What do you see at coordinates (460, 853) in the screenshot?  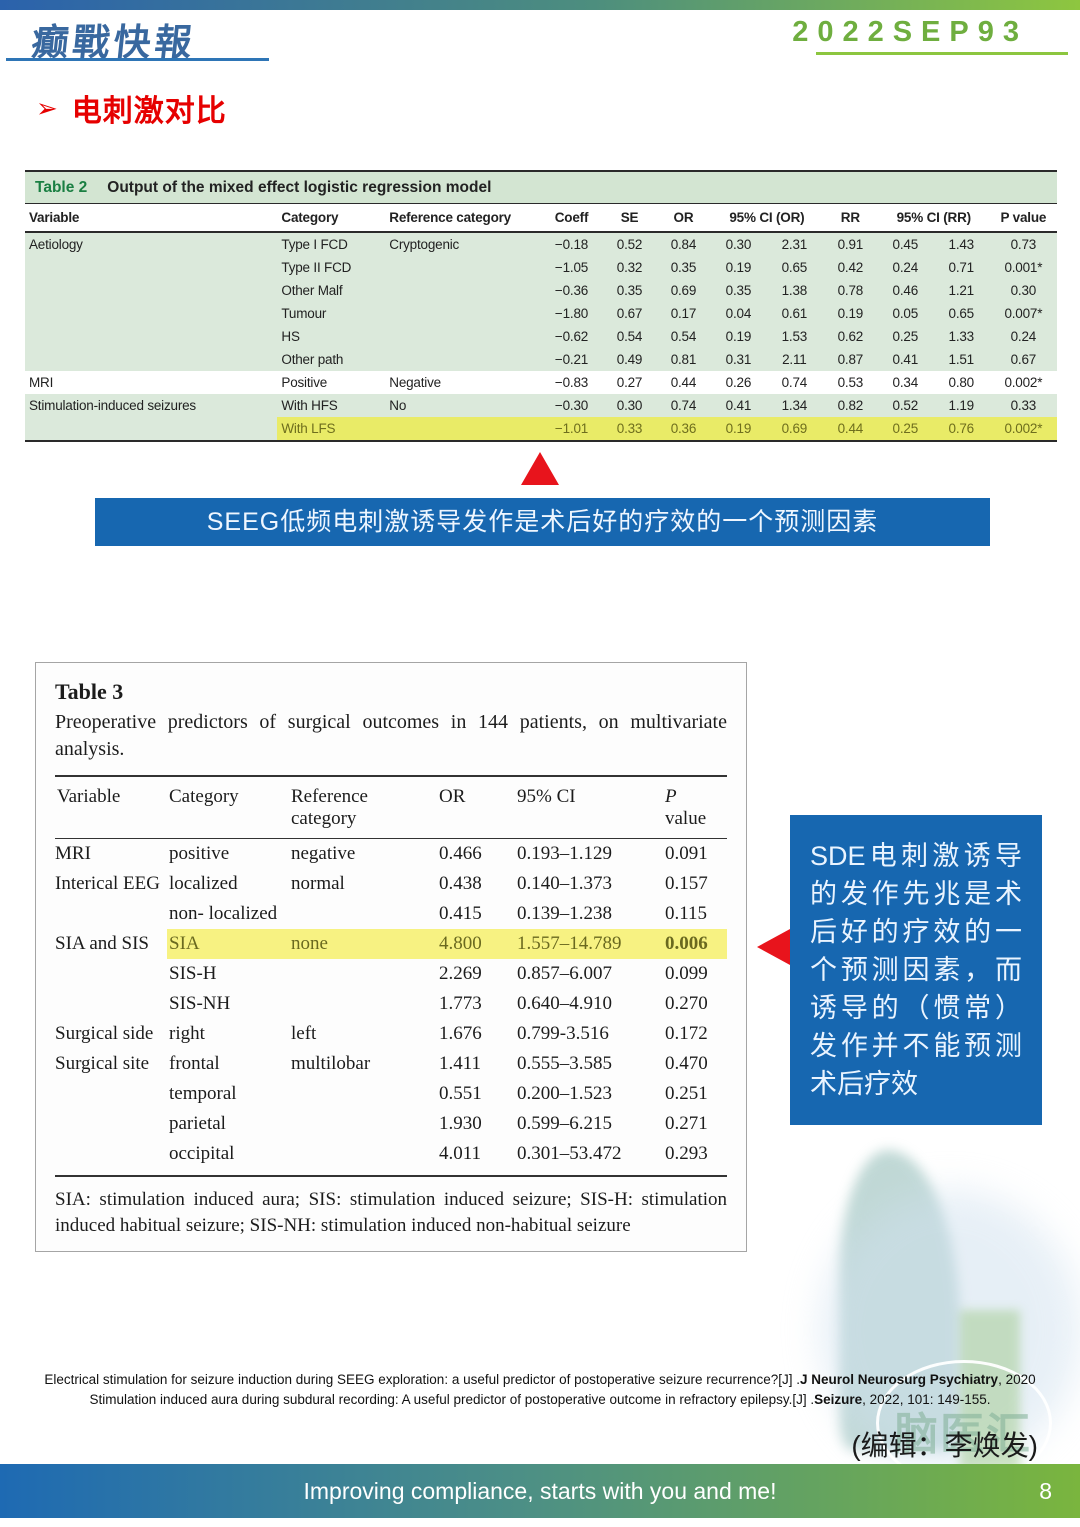 I see `table-cell: 0.466` at bounding box center [460, 853].